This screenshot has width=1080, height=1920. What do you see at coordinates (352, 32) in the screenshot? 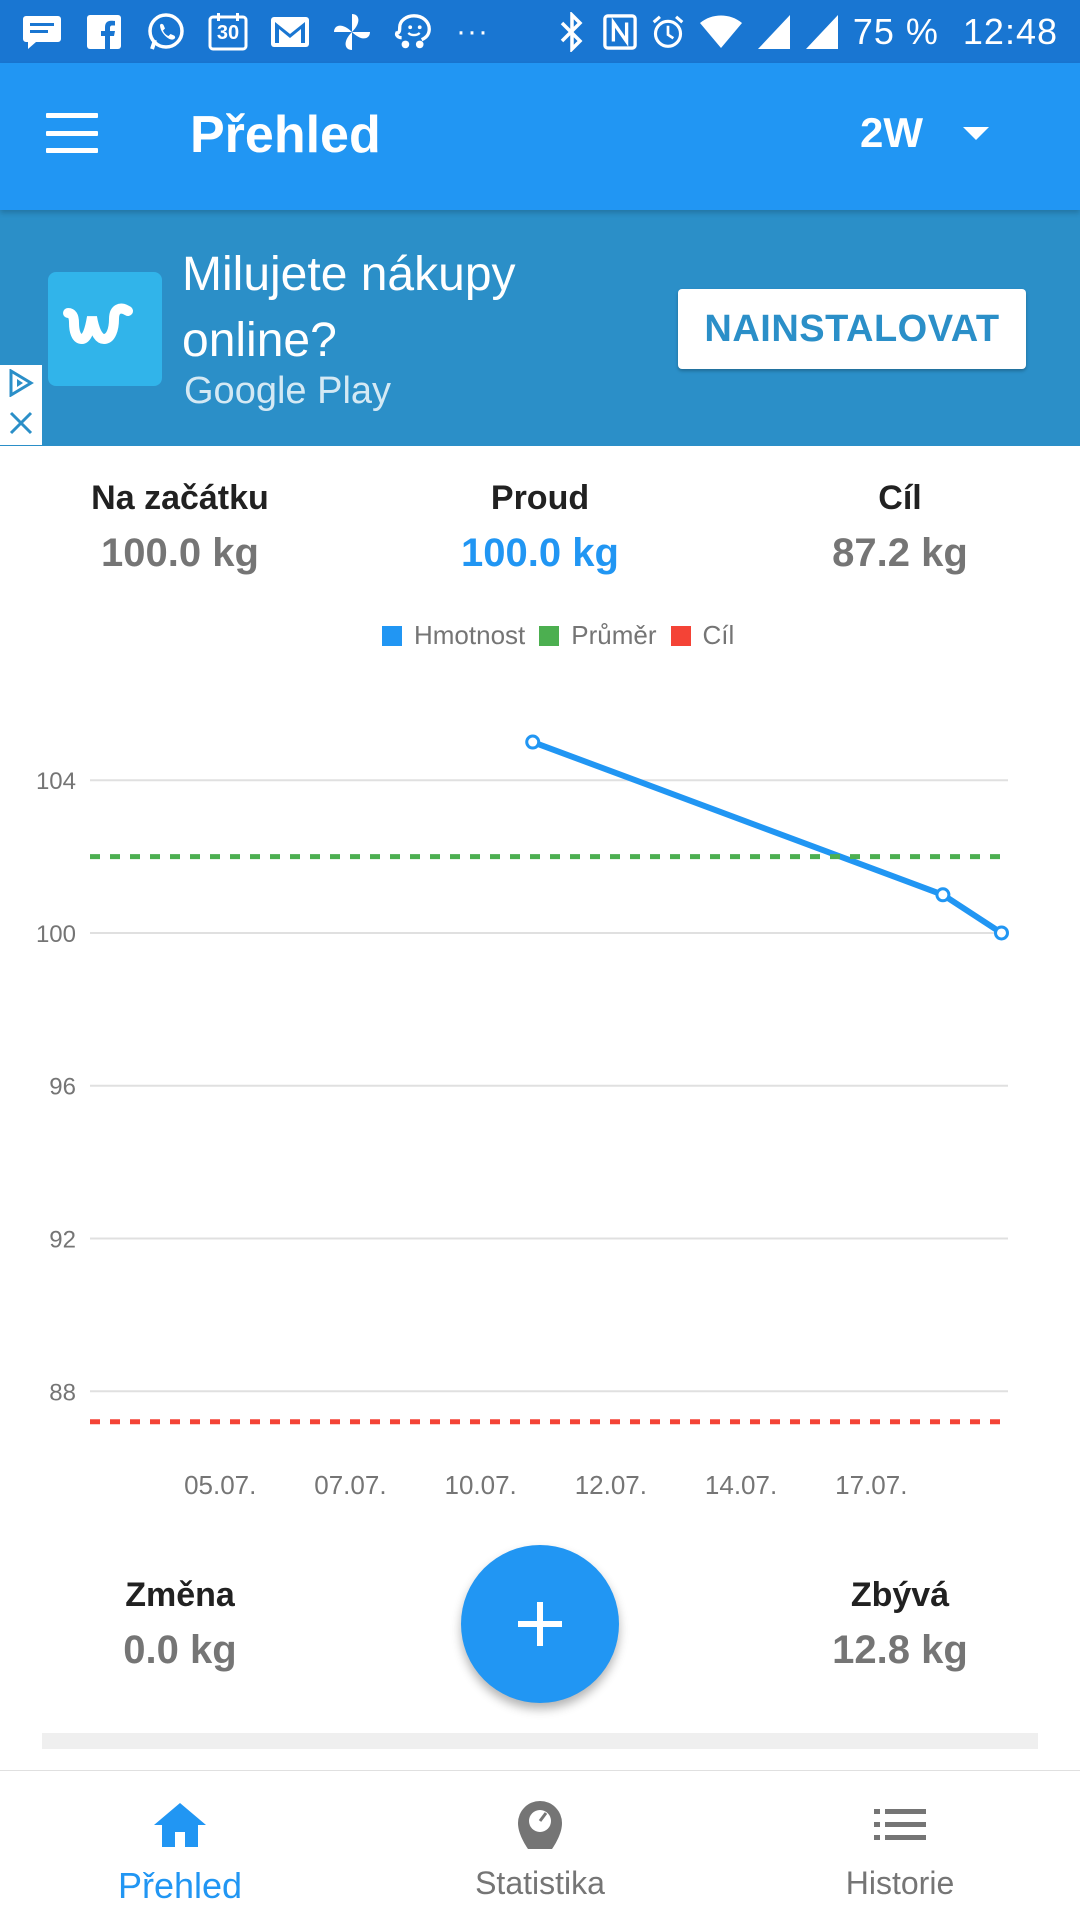
I see `pinwheel-icon` at bounding box center [352, 32].